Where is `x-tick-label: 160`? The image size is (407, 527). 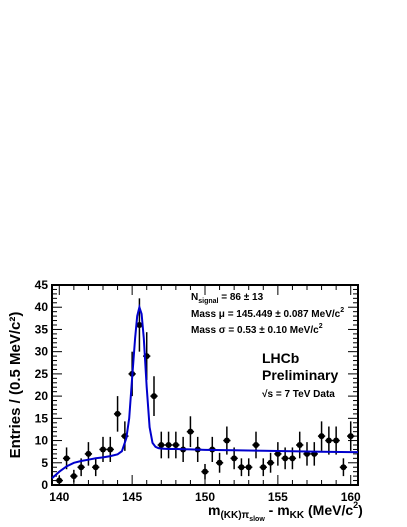 x-tick-label: 160 is located at coordinates (351, 497).